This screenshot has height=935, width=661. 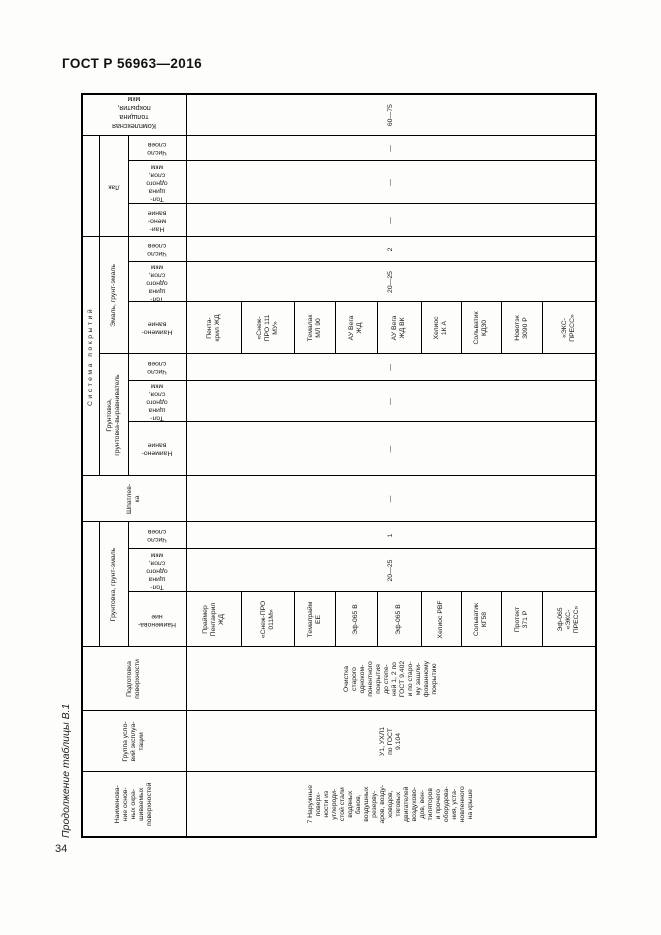 What do you see at coordinates (157, 148) in the screenshot?
I see `subheader-varnish-layers: Число слоев` at bounding box center [157, 148].